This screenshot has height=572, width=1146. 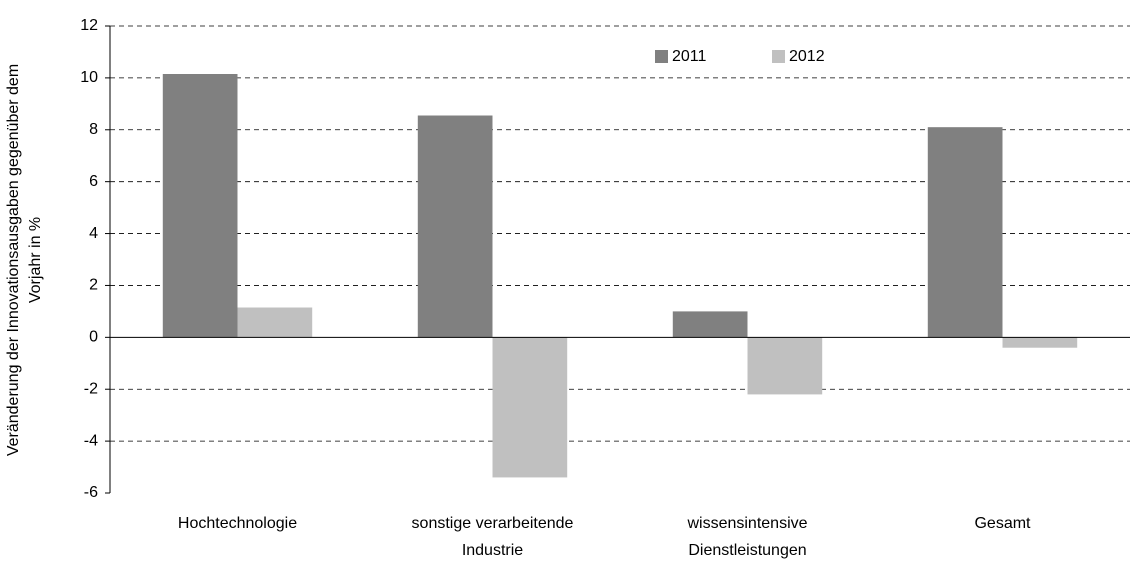 I want to click on y-tick-label: 10, so click(x=89, y=77).